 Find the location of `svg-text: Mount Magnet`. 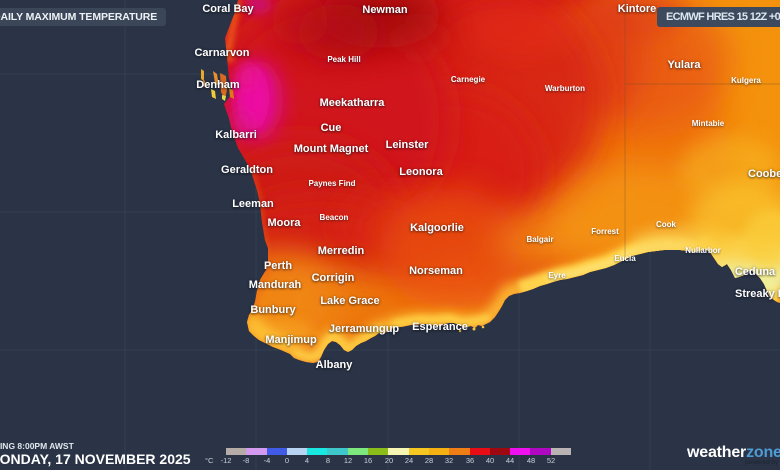

svg-text: Mount Magnet is located at coordinates (331, 149).